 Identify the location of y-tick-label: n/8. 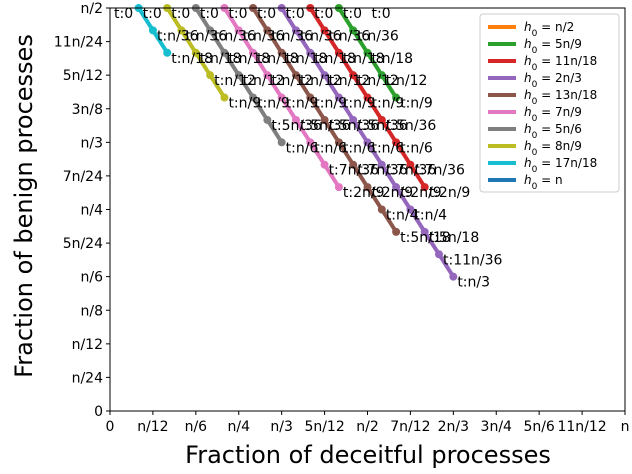
(92, 311).